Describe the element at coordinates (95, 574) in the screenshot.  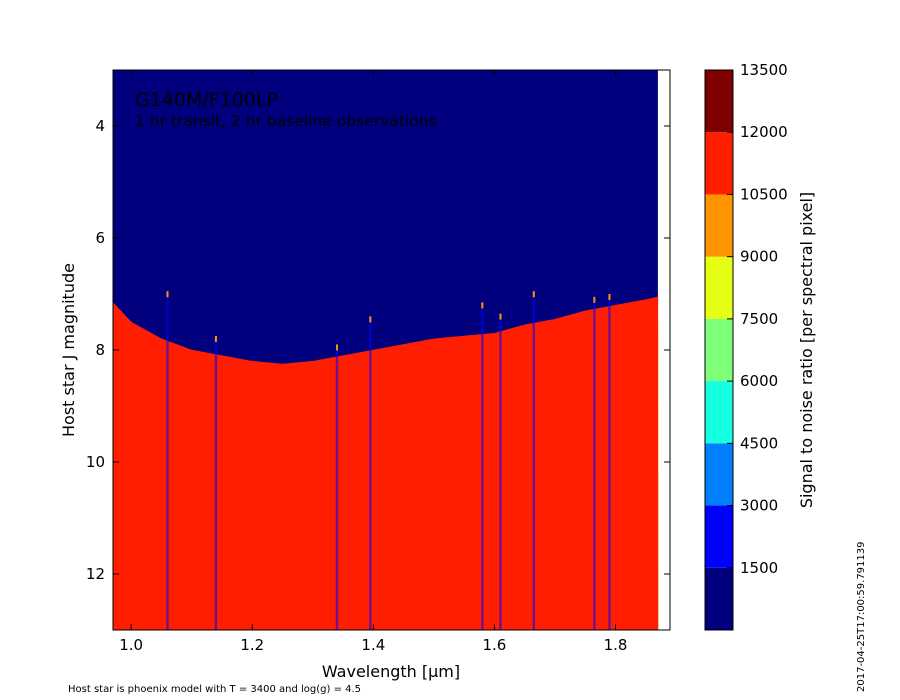
I see `y-tick-label: 12` at that location.